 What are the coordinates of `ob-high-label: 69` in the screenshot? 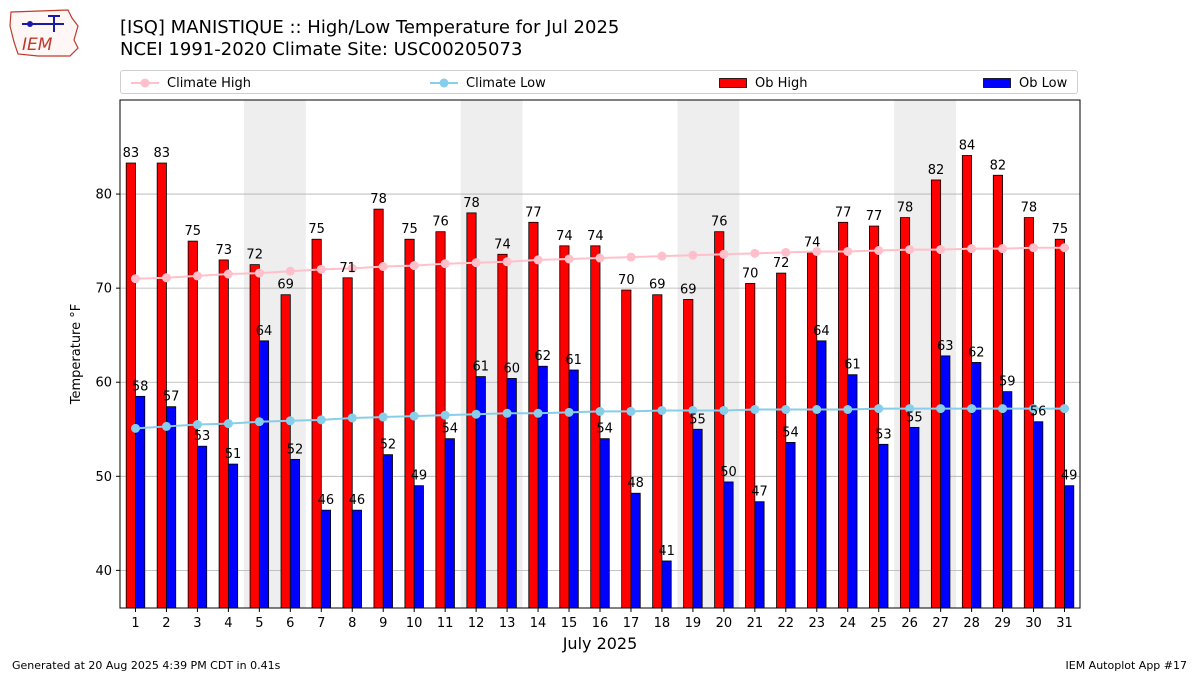 It's located at (285, 285).